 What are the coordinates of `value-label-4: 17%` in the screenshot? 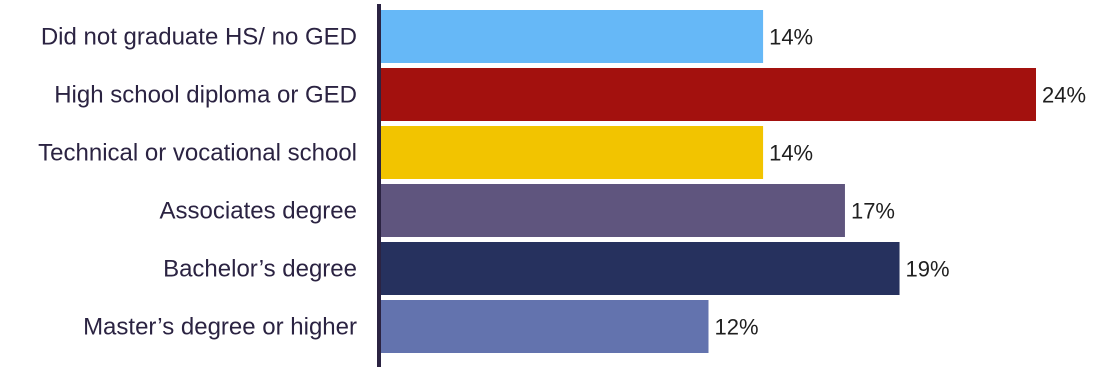 It's located at (873, 211).